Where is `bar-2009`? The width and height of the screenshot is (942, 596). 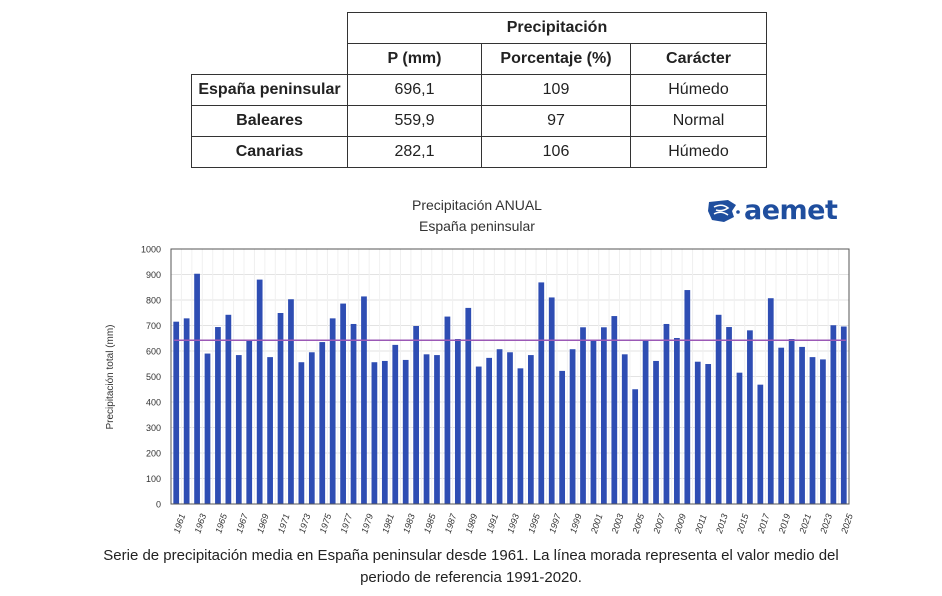 bar-2009 is located at coordinates (677, 420).